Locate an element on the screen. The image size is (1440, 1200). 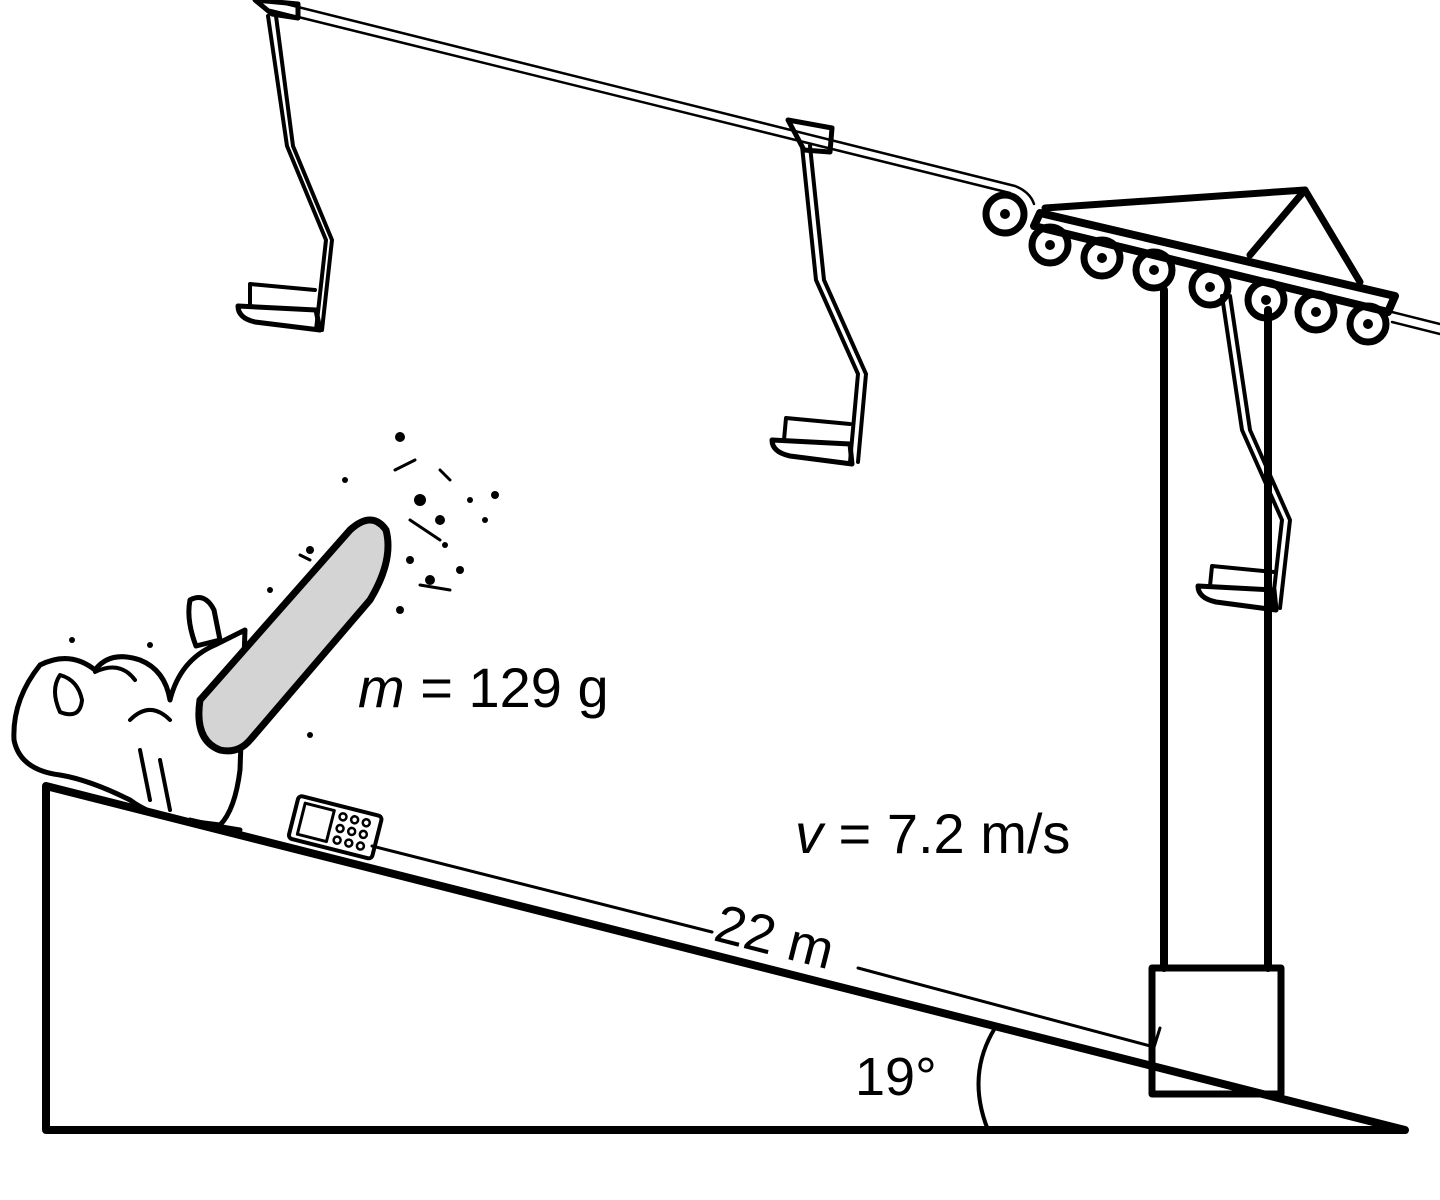
velocity-label: v = 7.2 m/s is located at coordinates (932, 833).